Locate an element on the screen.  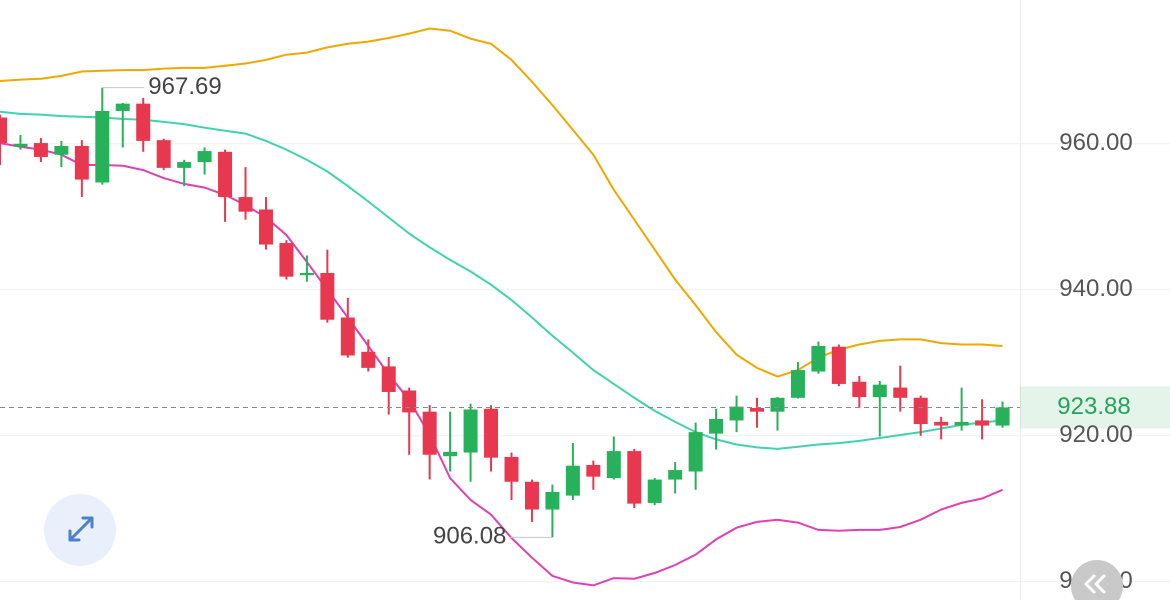
expand-button is located at coordinates (80, 530).